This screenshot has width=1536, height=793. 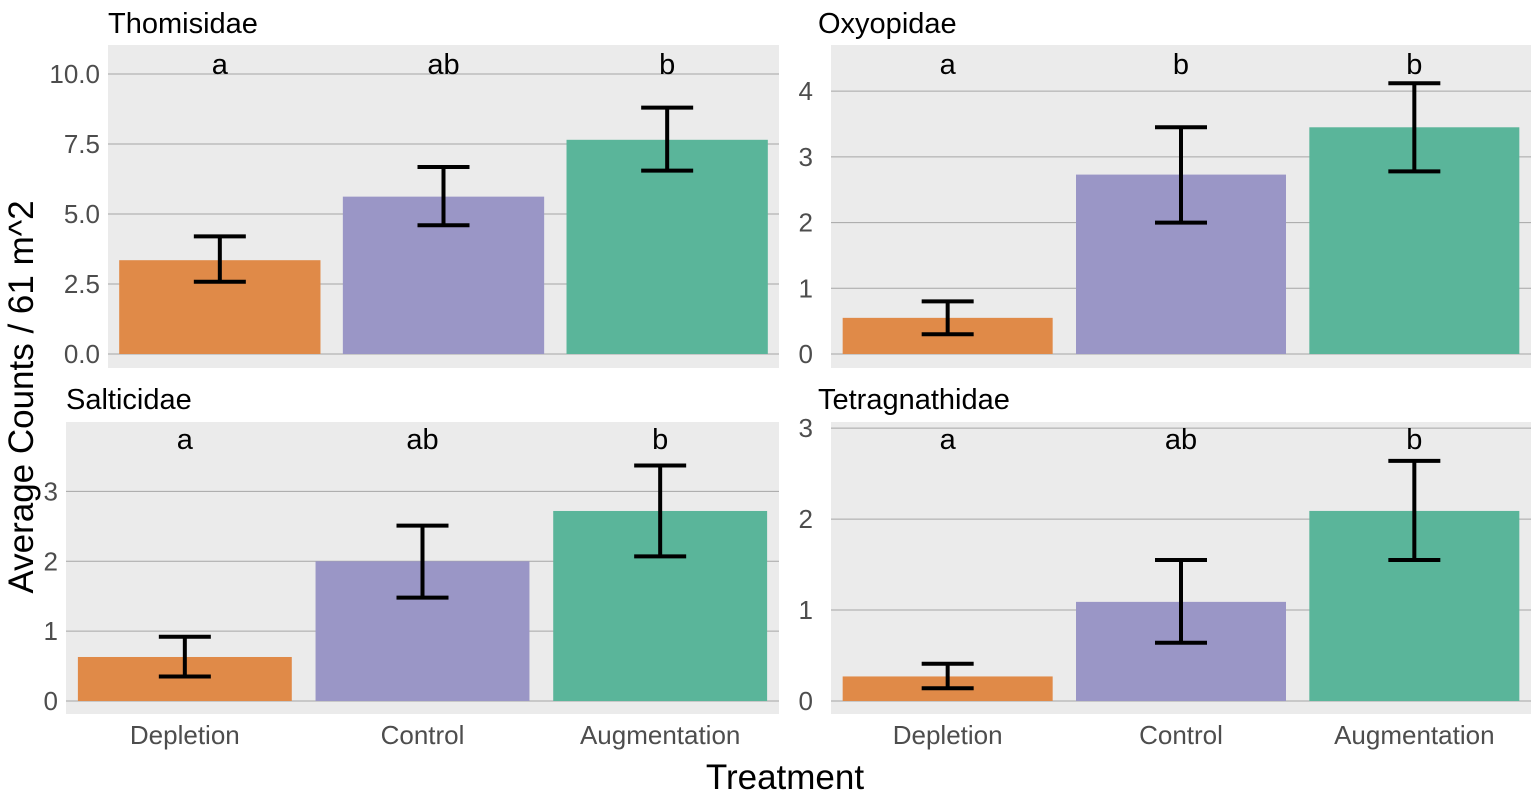 What do you see at coordinates (785, 775) in the screenshot?
I see `x-axis-title: Treatment` at bounding box center [785, 775].